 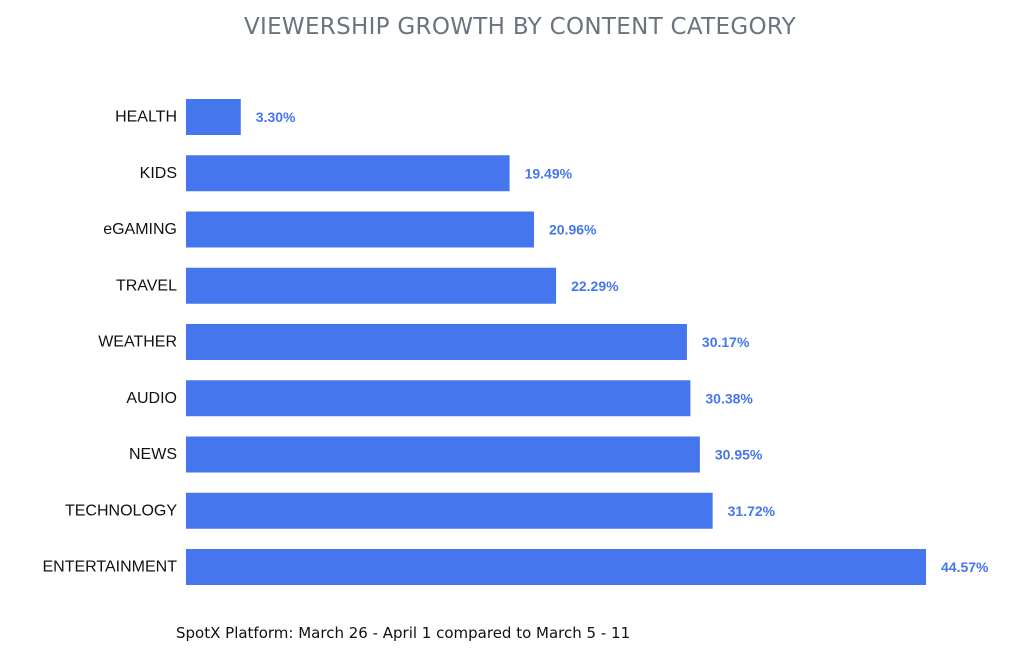 What do you see at coordinates (146, 285) in the screenshot?
I see `category-label: TRAVEL` at bounding box center [146, 285].